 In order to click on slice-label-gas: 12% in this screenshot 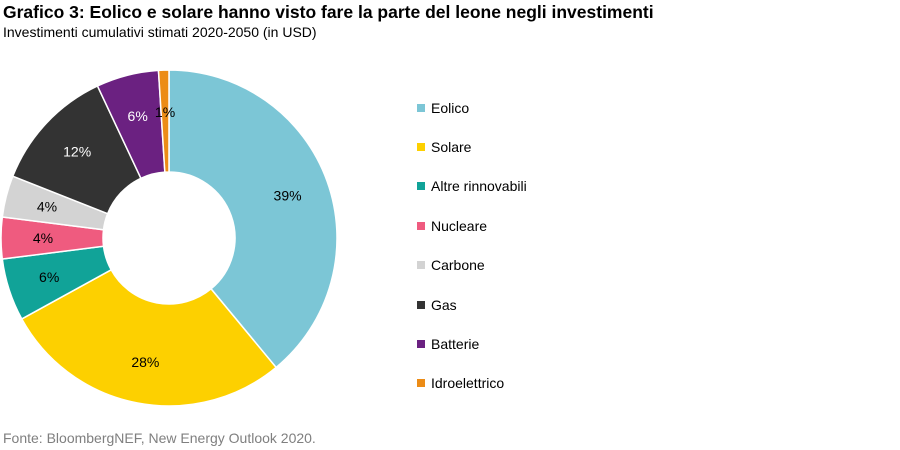, I will do `click(77, 152)`.